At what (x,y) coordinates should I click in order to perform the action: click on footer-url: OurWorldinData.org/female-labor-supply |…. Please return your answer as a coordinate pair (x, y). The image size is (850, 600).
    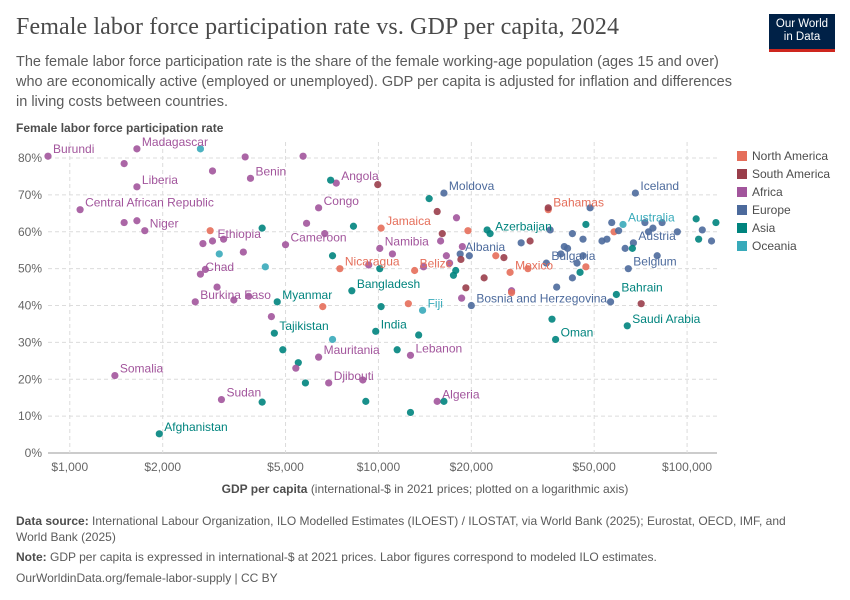
    Looking at the image, I should click on (147, 577).